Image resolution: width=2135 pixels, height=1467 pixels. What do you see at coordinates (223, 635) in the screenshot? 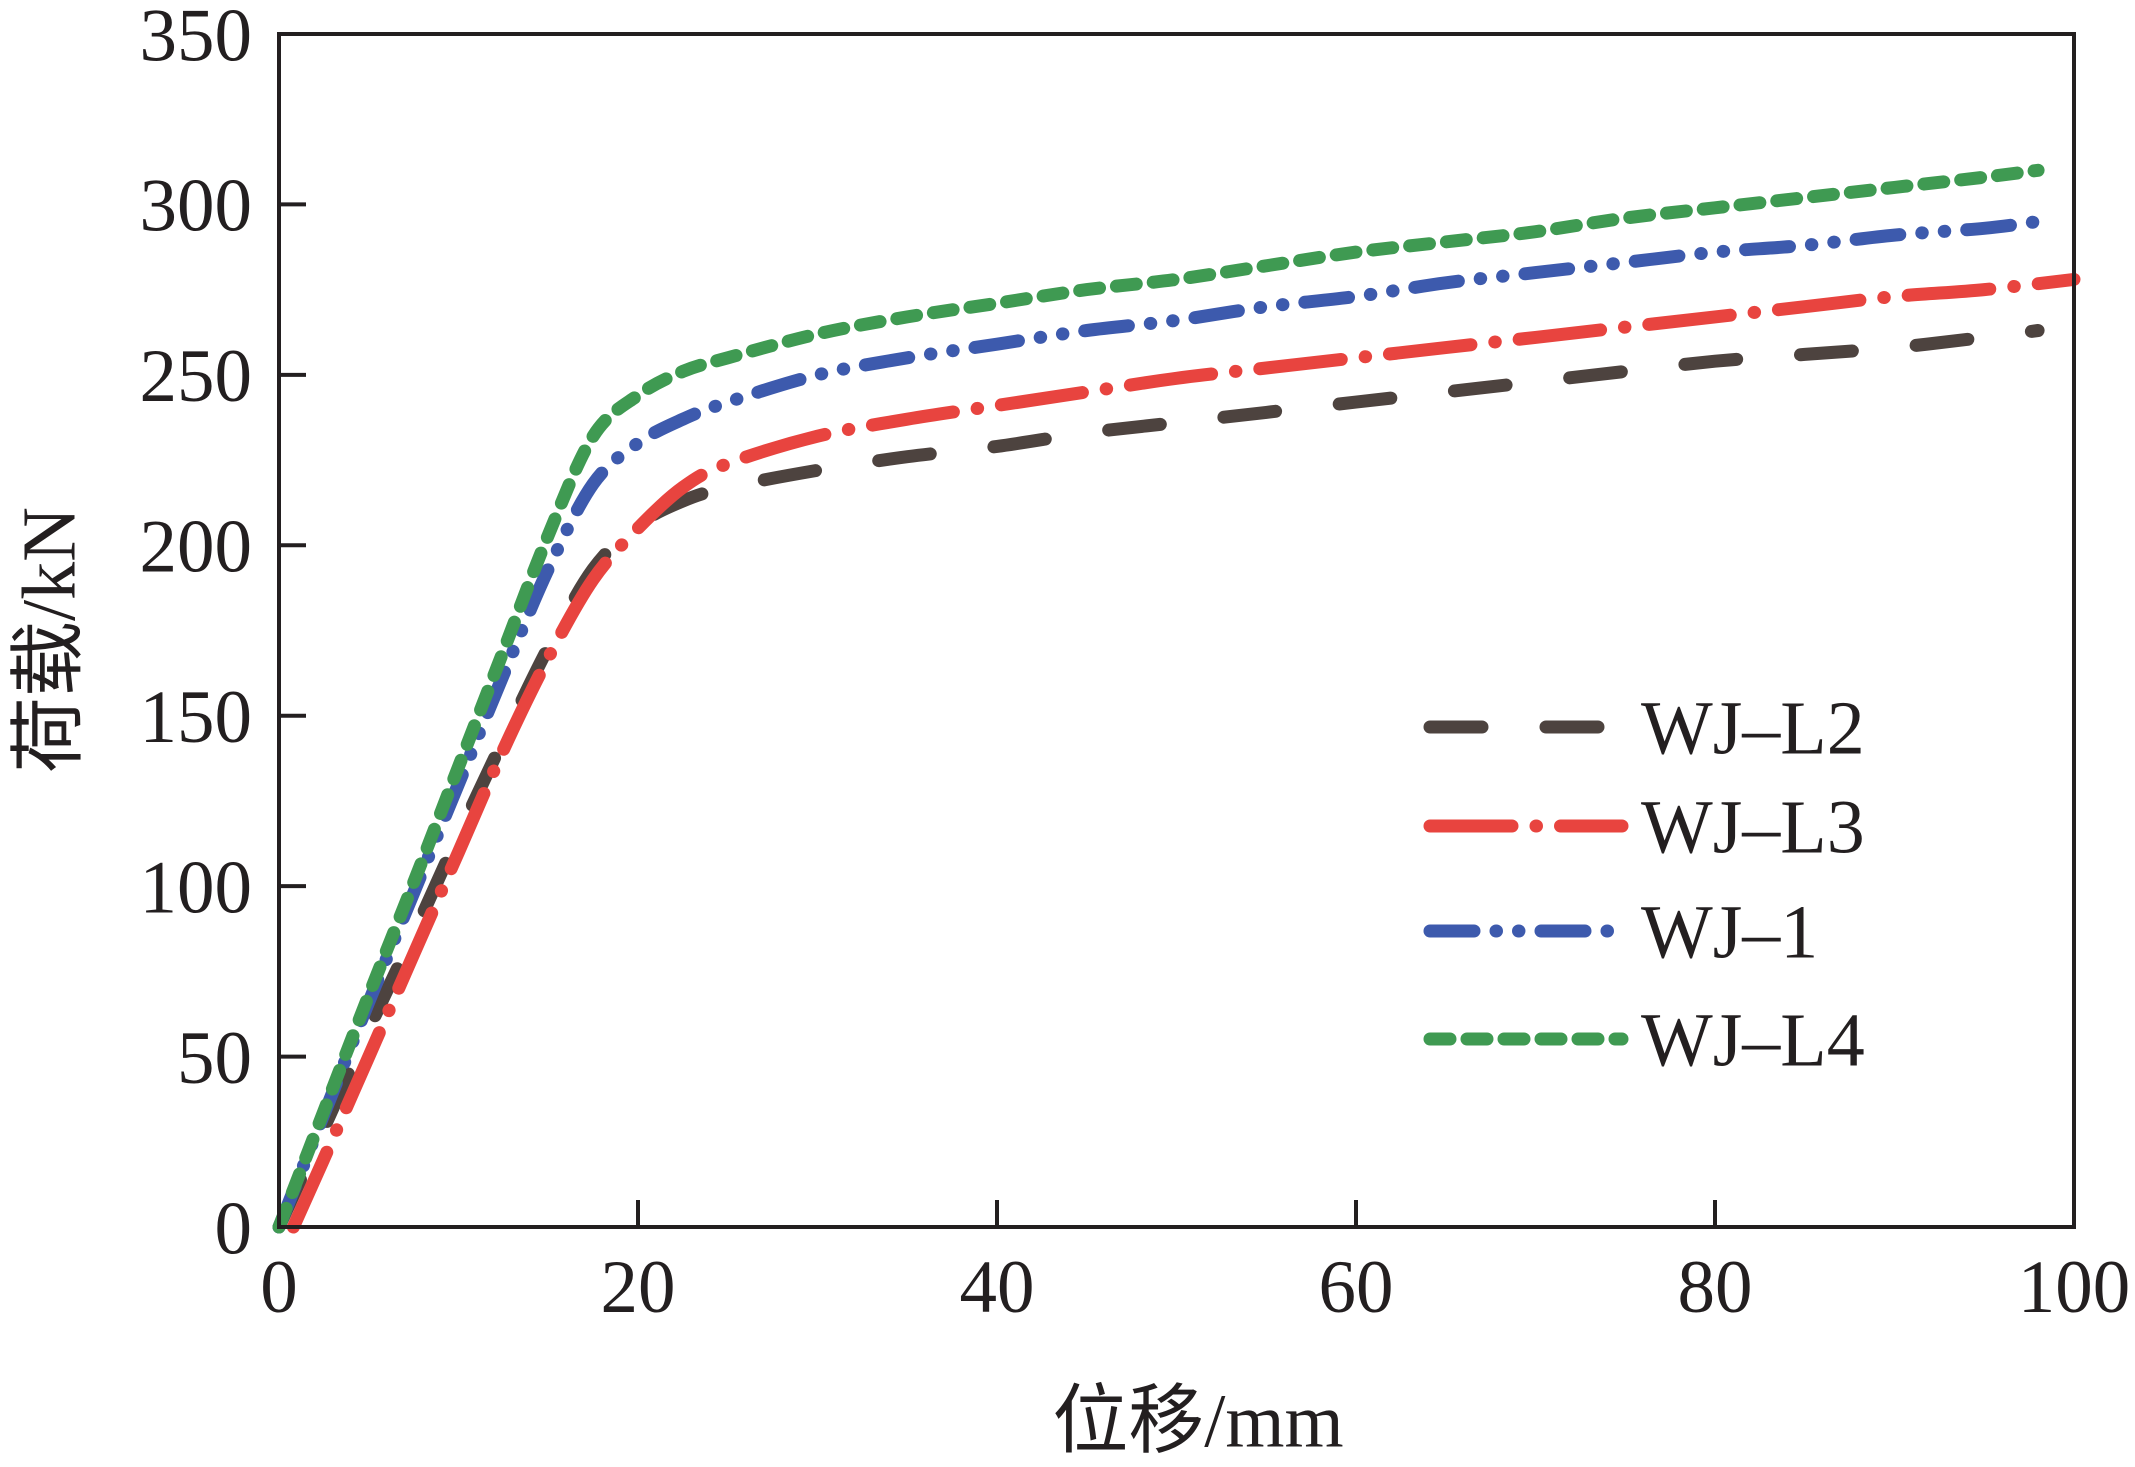
I see `y-axis-ticks: 0 50 100 150 200 250 300 350` at bounding box center [223, 635].